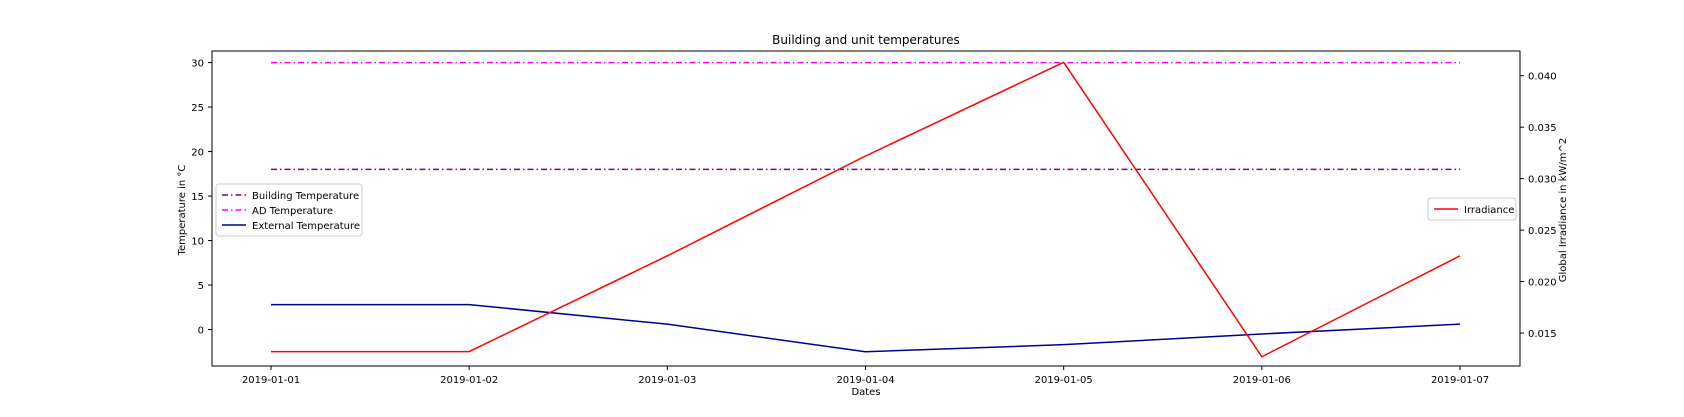 This screenshot has width=1684, height=417. Describe the element at coordinates (197, 153) in the screenshot. I see `y-tick-label-left: 20` at that location.